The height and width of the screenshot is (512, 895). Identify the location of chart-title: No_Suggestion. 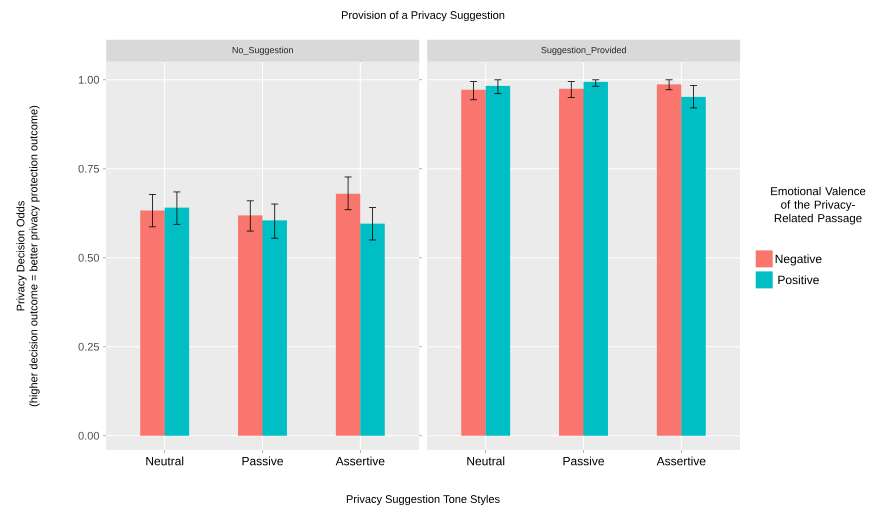
(262, 51).